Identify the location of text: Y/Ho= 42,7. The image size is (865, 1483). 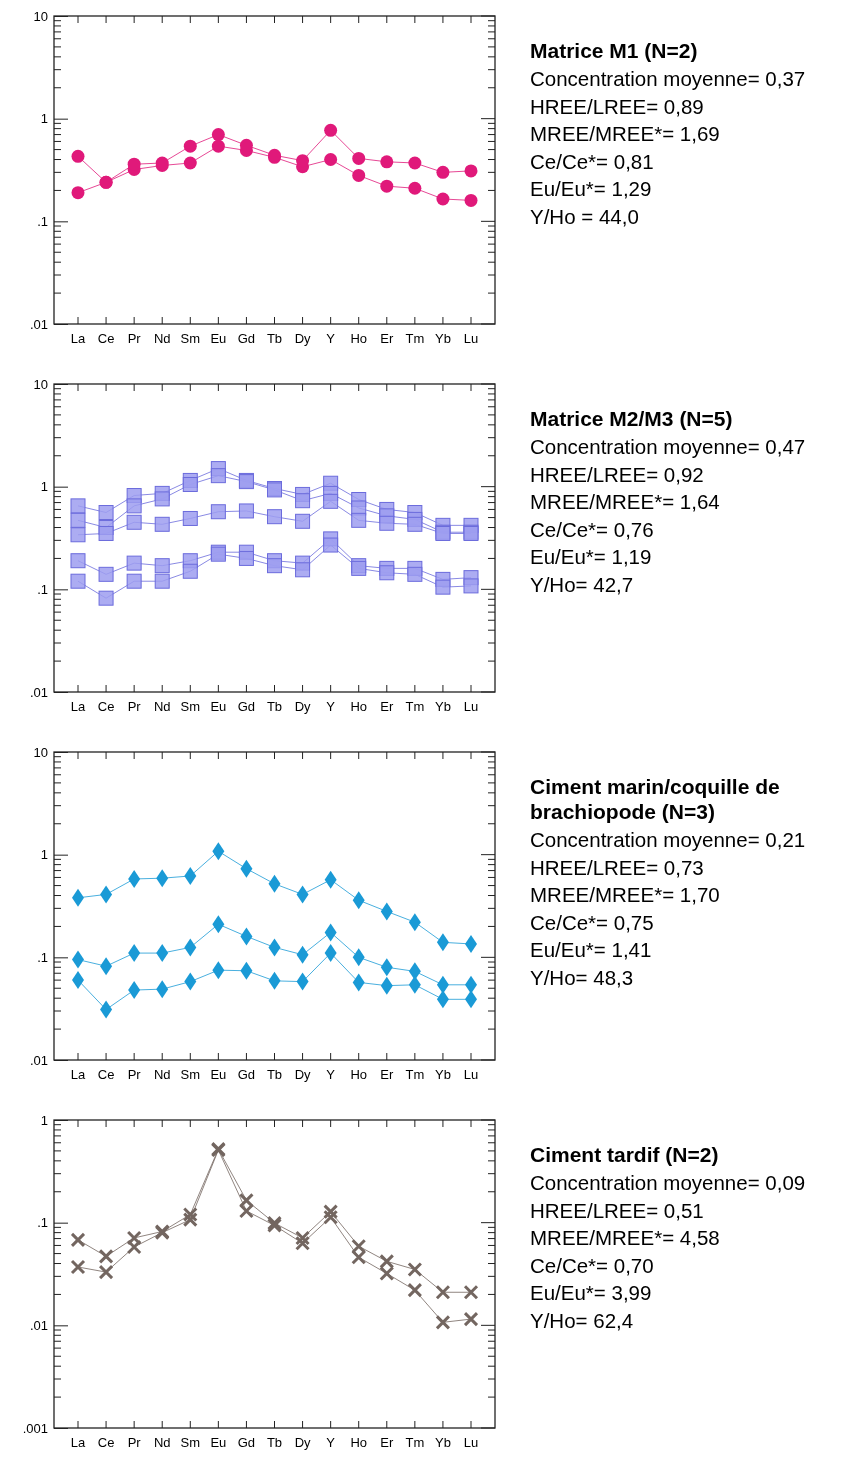
(582, 584).